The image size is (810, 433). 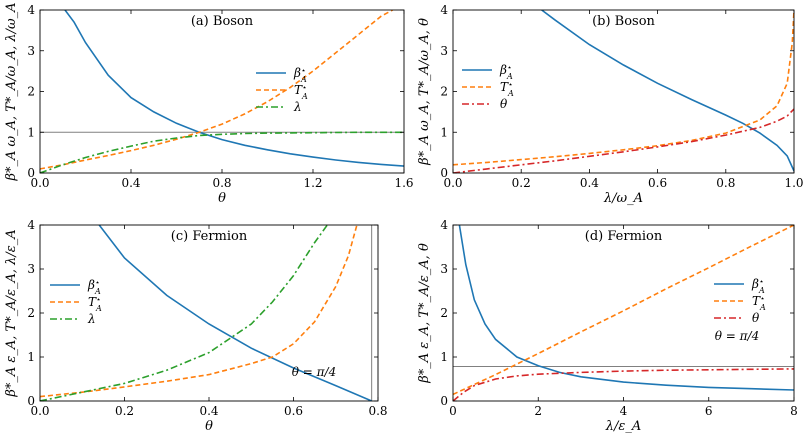 I want to click on x-tick-label: 8, so click(x=794, y=411).